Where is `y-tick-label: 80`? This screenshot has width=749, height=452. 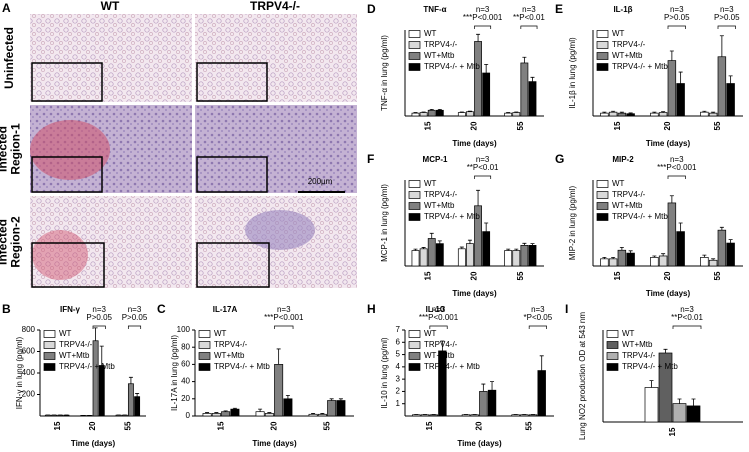 y-tick-label: 80 is located at coordinates (185, 346).